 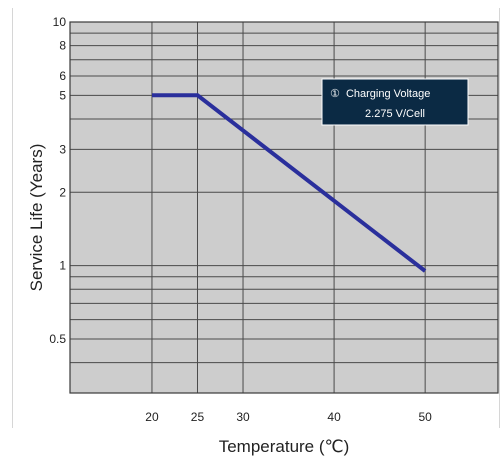 What do you see at coordinates (152, 417) in the screenshot?
I see `x-tick-label: 20` at bounding box center [152, 417].